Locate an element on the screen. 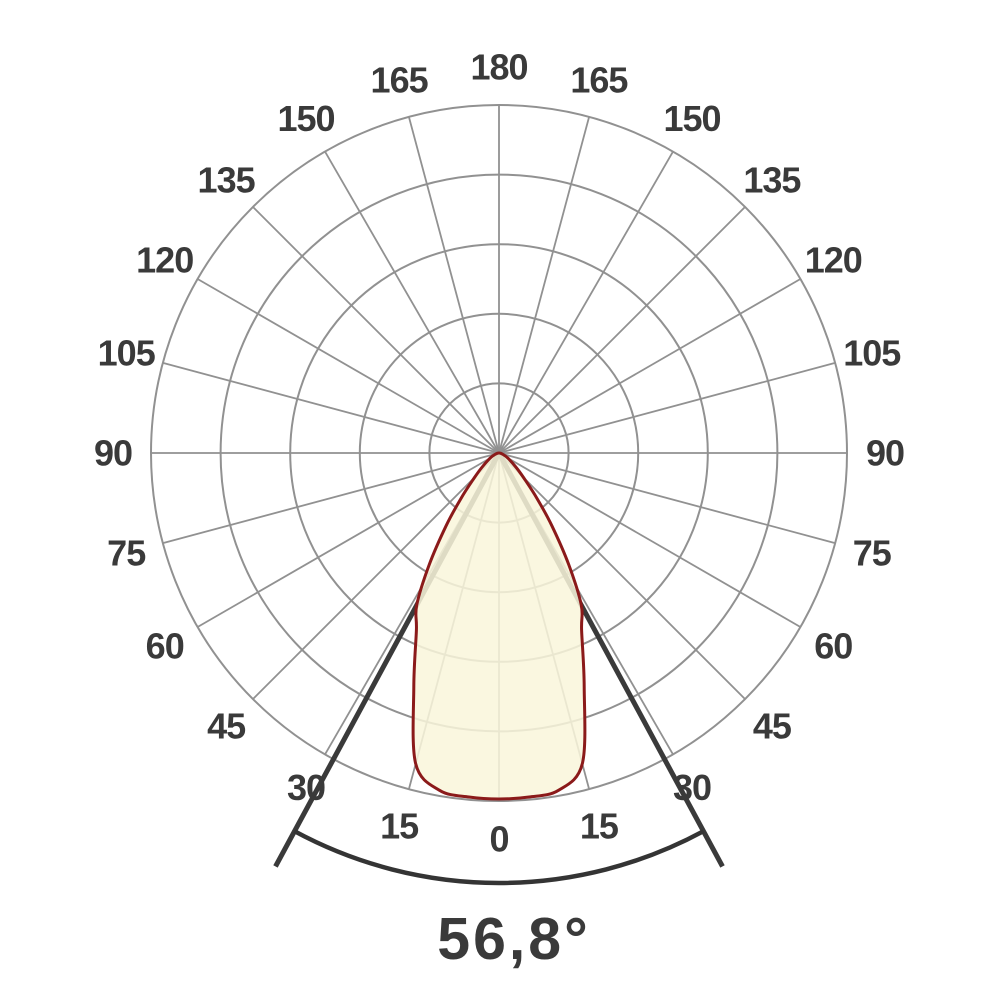  angle-label-150-right: 150 is located at coordinates (691, 118).